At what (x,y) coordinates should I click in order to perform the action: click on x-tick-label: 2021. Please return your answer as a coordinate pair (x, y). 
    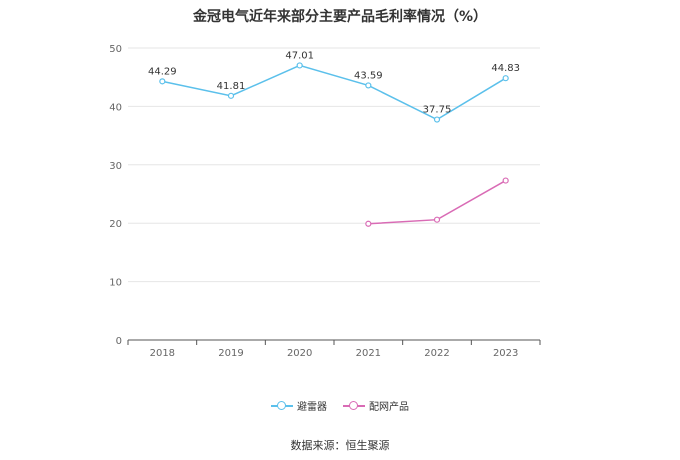
    Looking at the image, I should click on (368, 353).